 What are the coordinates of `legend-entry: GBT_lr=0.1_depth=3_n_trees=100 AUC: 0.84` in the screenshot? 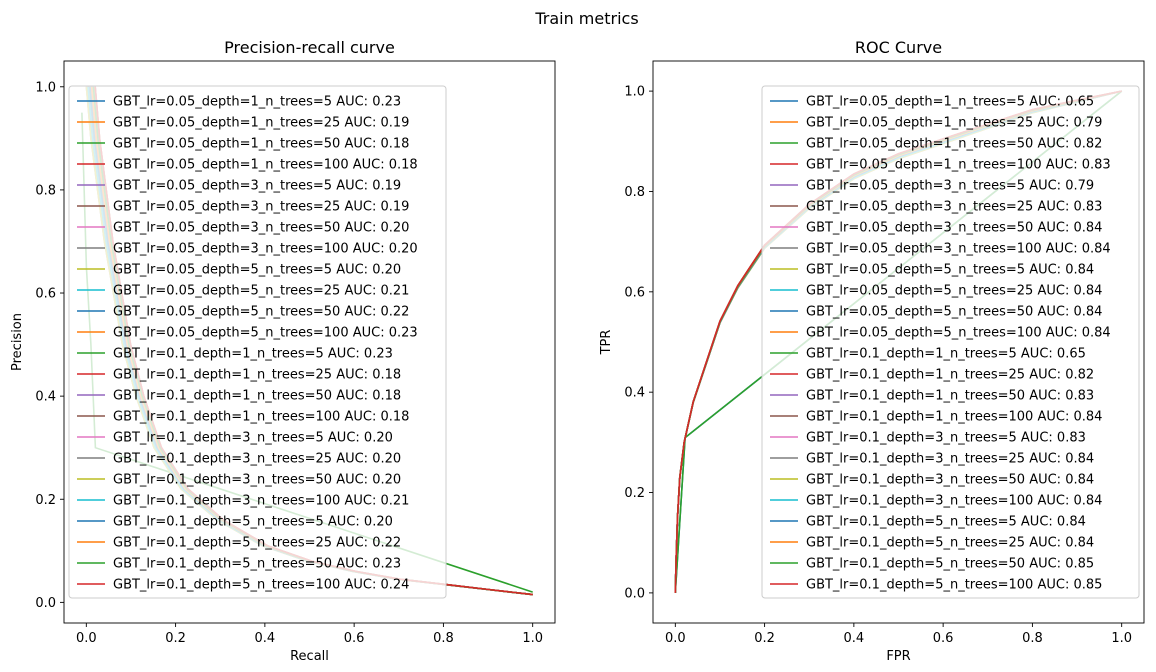 It's located at (954, 501).